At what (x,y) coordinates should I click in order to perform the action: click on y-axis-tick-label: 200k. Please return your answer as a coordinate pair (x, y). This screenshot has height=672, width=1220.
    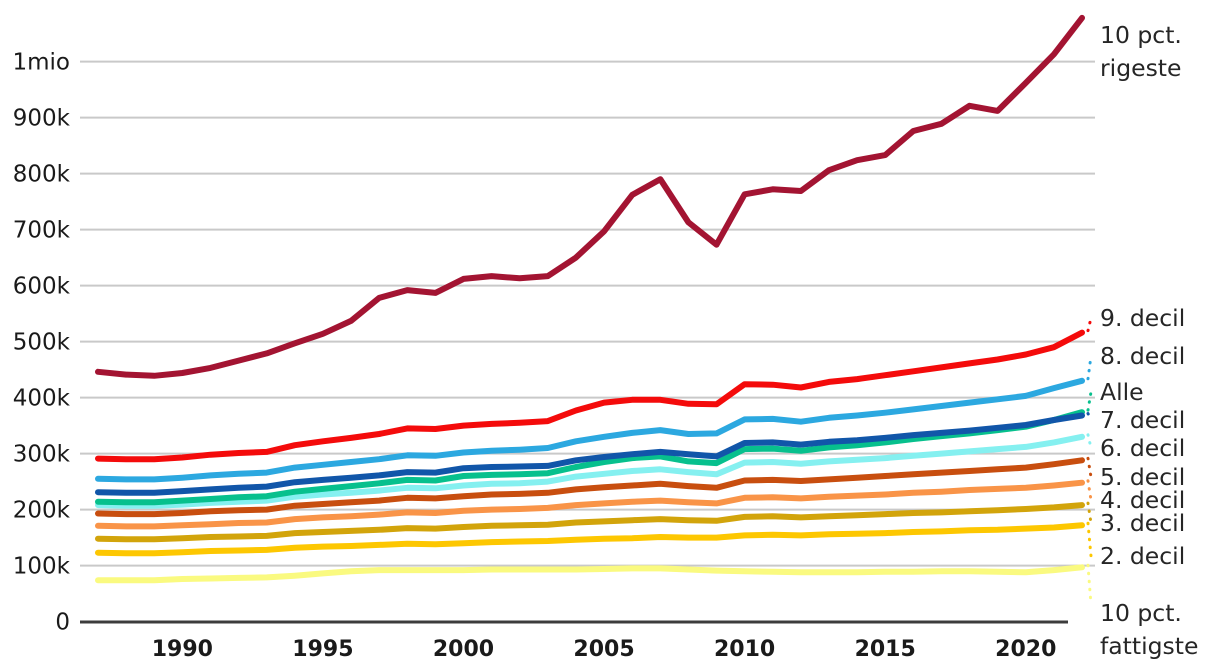
    Looking at the image, I should click on (42, 511).